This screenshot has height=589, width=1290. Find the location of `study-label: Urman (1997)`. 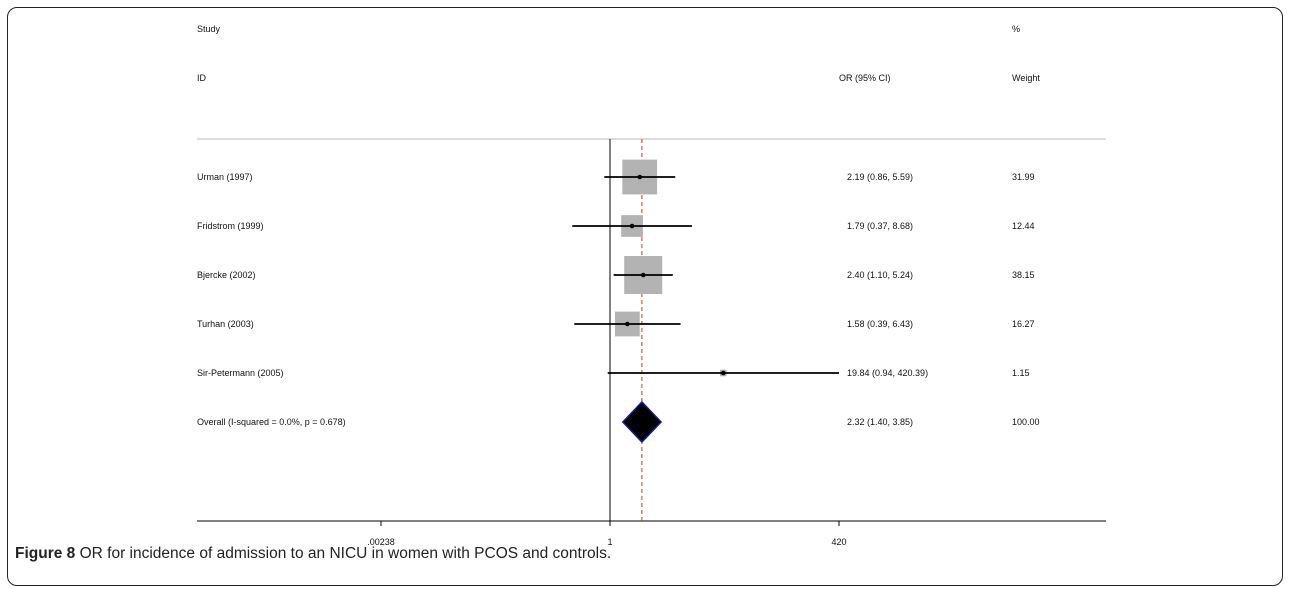

study-label: Urman (1997) is located at coordinates (225, 177).